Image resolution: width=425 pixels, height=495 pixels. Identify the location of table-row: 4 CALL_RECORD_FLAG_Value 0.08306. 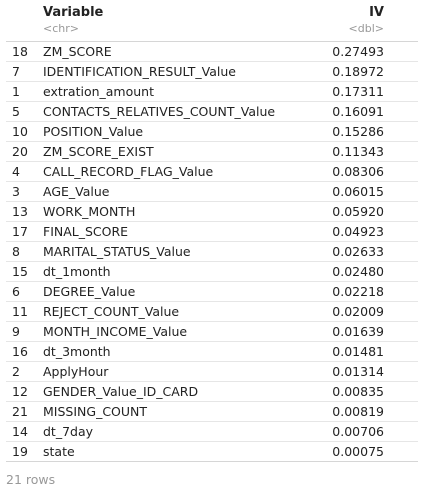
(212, 172).